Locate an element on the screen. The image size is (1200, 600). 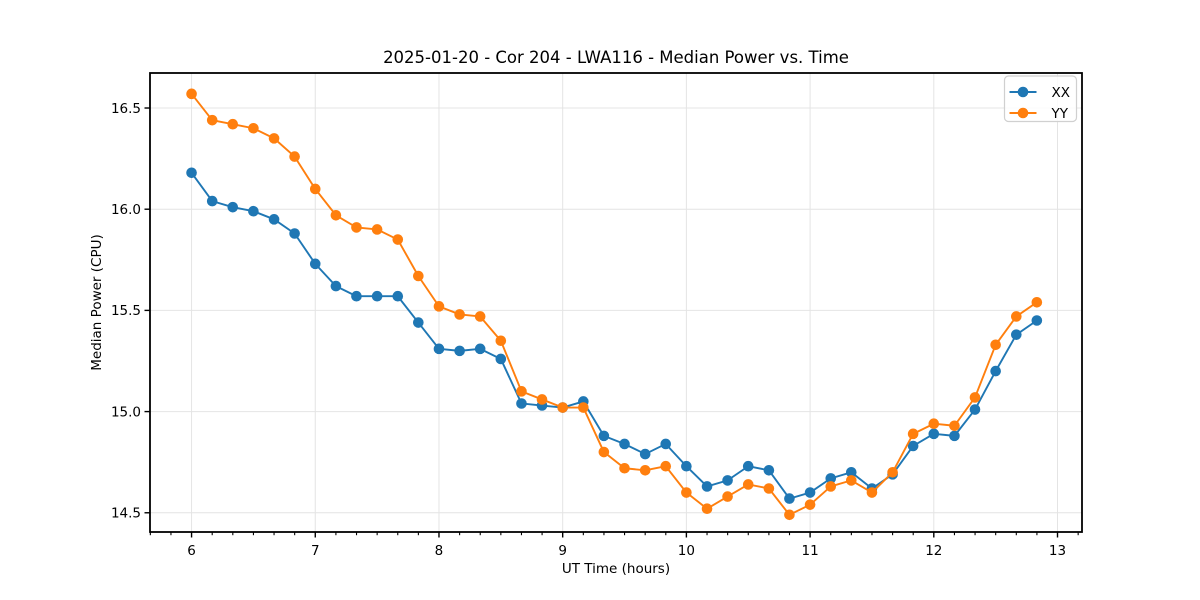
y-tick-label: 16.0 is located at coordinates (126, 210).